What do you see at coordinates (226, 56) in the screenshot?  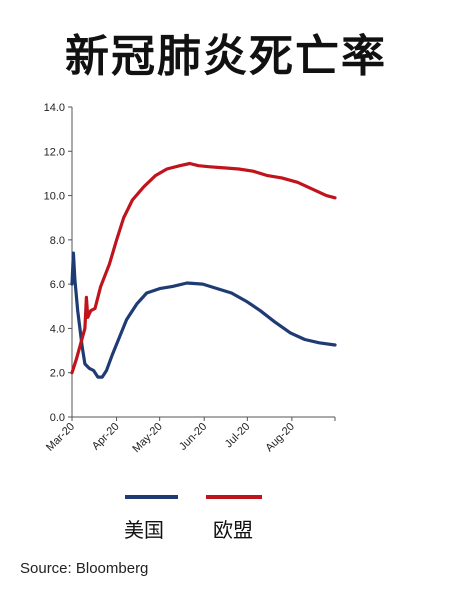 I see `chart-title: 新冠肺炎死亡率` at bounding box center [226, 56].